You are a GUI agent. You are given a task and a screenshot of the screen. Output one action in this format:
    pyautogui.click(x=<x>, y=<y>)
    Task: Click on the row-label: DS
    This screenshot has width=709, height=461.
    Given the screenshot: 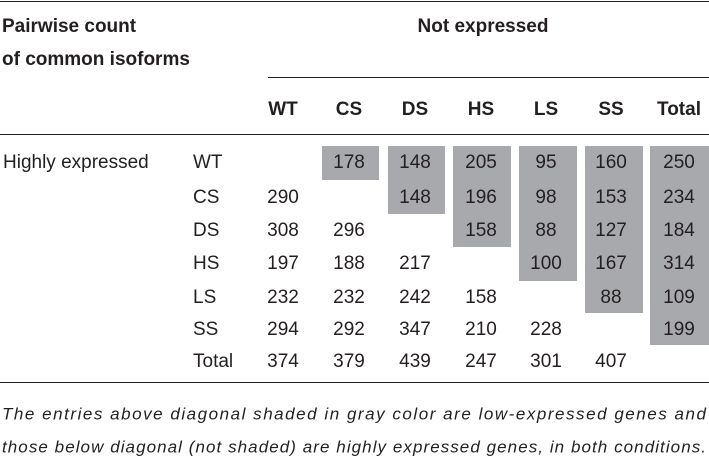 What is the action you would take?
    pyautogui.click(x=206, y=230)
    